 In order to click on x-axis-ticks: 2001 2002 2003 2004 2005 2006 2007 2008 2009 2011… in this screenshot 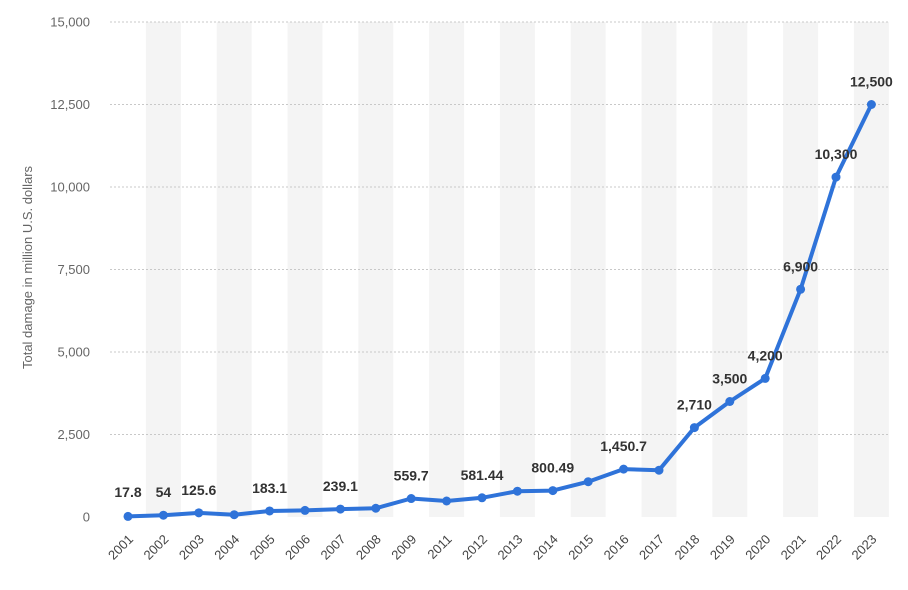, I will do `click(492, 547)`.